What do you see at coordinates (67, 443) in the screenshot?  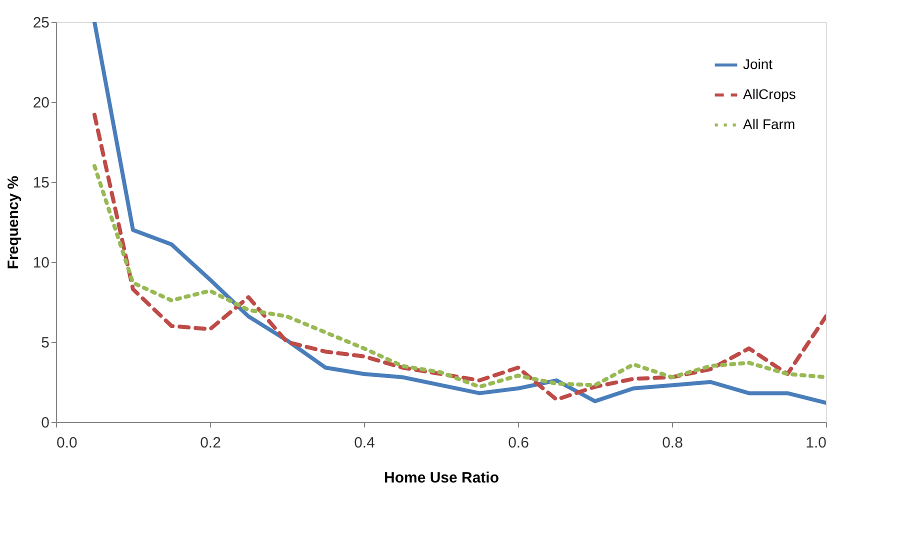 I see `x-tick-label: 0.0` at bounding box center [67, 443].